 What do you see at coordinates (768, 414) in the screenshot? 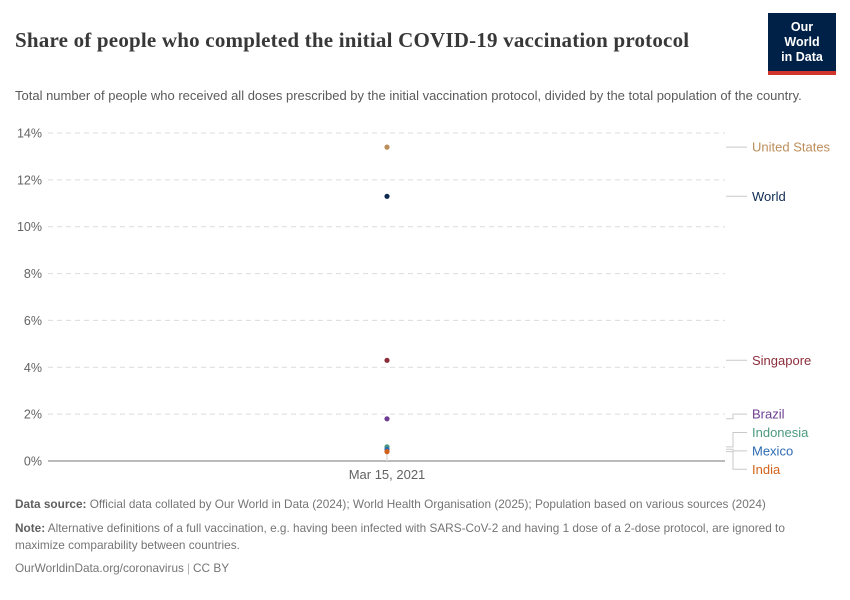
I see `series-label-brazil: Brazil` at bounding box center [768, 414].